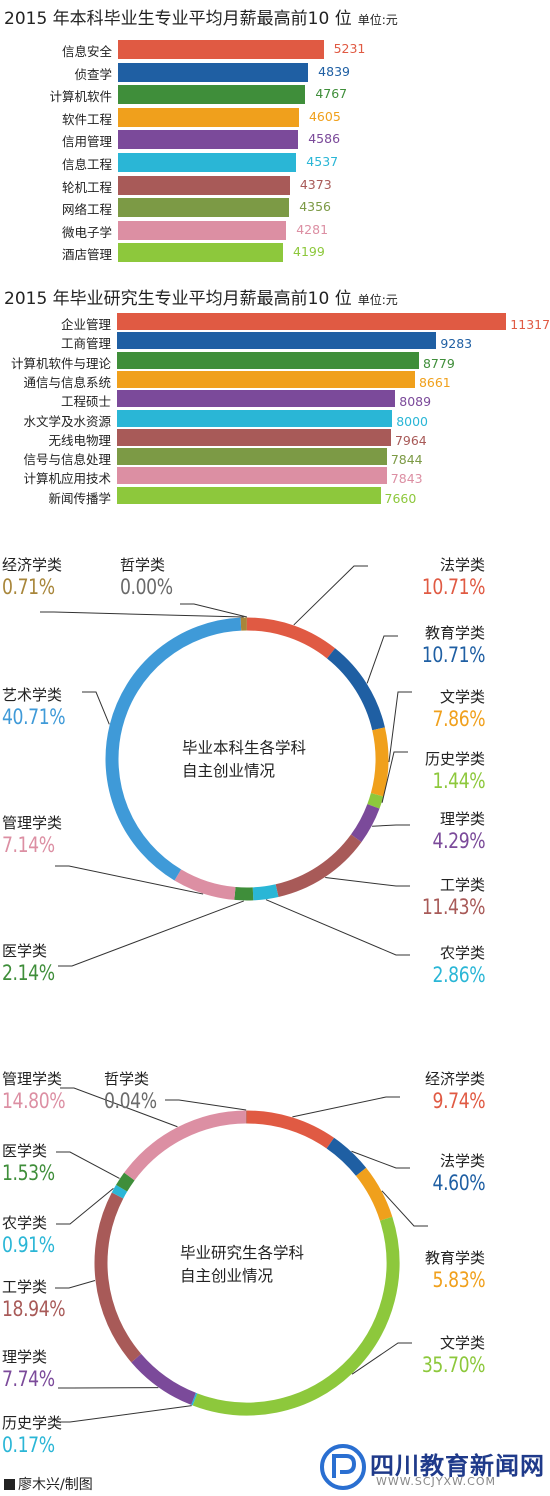  Describe the element at coordinates (244, 760) in the screenshot. I see `donut1-center-label: 毕业本科生各学科 自主创业情况` at that location.